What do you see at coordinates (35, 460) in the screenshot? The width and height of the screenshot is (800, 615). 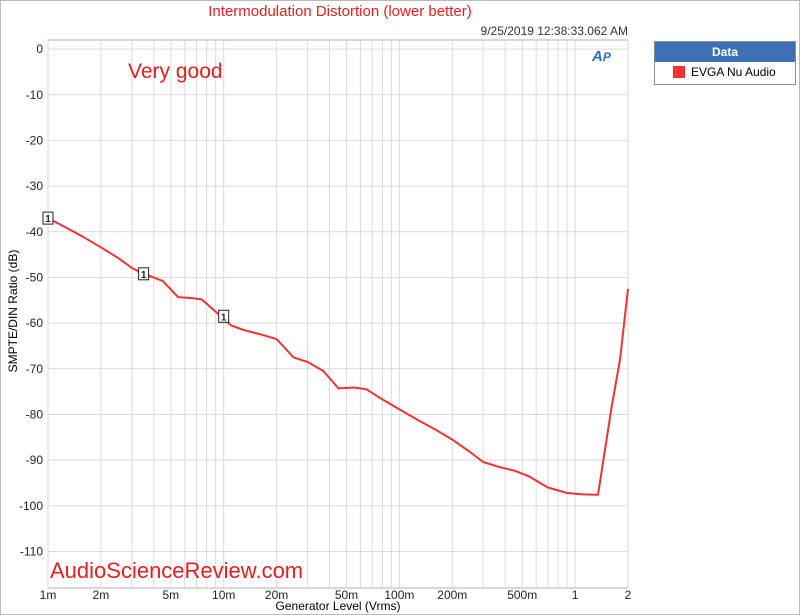 I see `y-tick-label: -90` at bounding box center [35, 460].